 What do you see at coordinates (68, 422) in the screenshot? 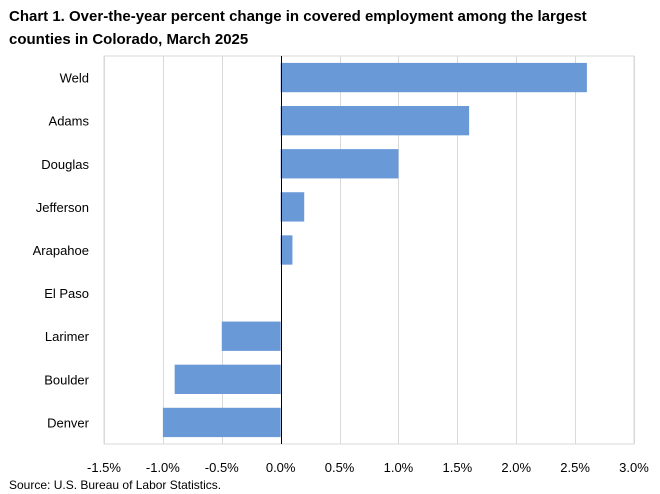
I see `category-label: Denver` at bounding box center [68, 422].